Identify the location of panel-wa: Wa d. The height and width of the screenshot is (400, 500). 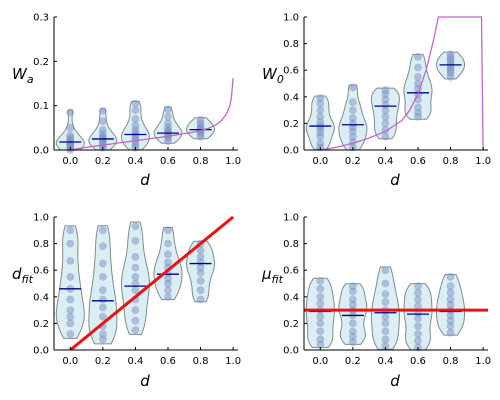
(81, 127).